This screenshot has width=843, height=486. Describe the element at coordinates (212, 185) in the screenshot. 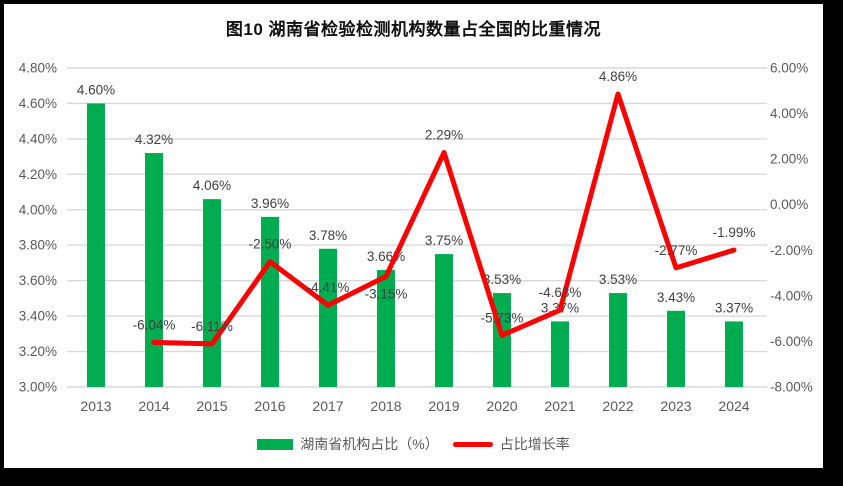

I see `bar-data-label: 4.06%` at that location.